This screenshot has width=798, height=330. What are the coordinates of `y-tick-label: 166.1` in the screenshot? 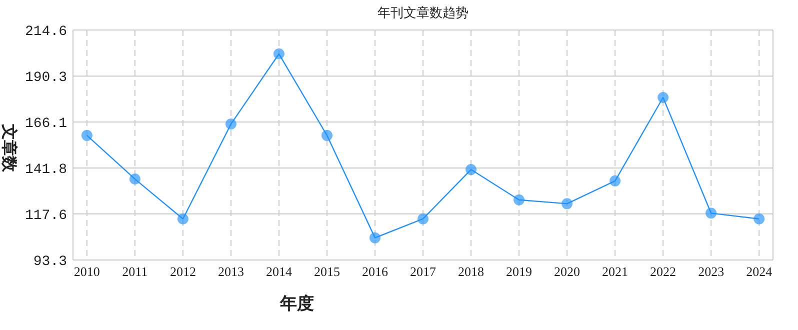 It's located at (45, 124).